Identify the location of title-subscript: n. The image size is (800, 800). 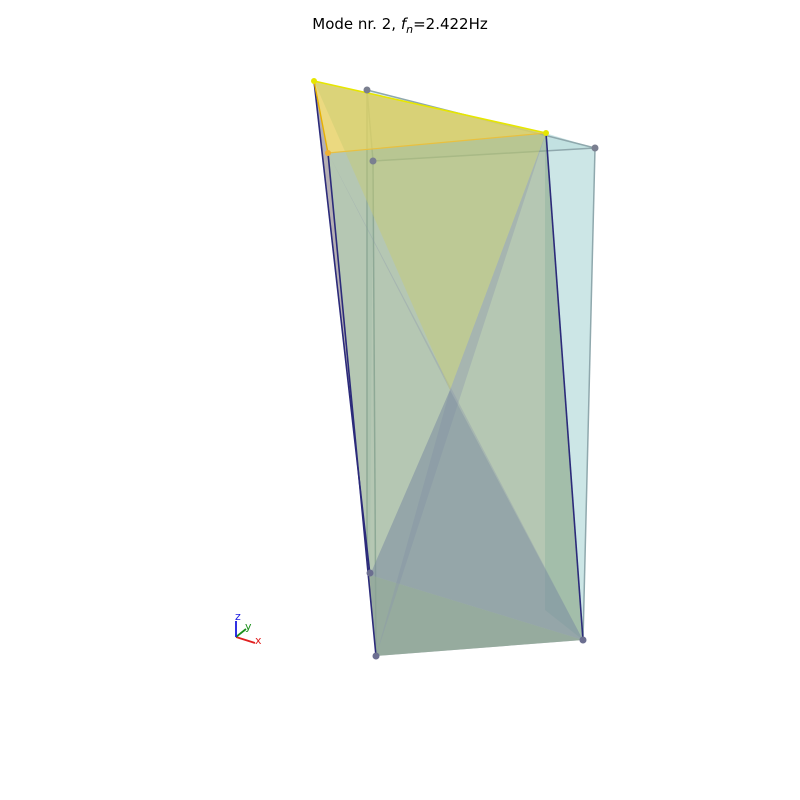
(409, 29).